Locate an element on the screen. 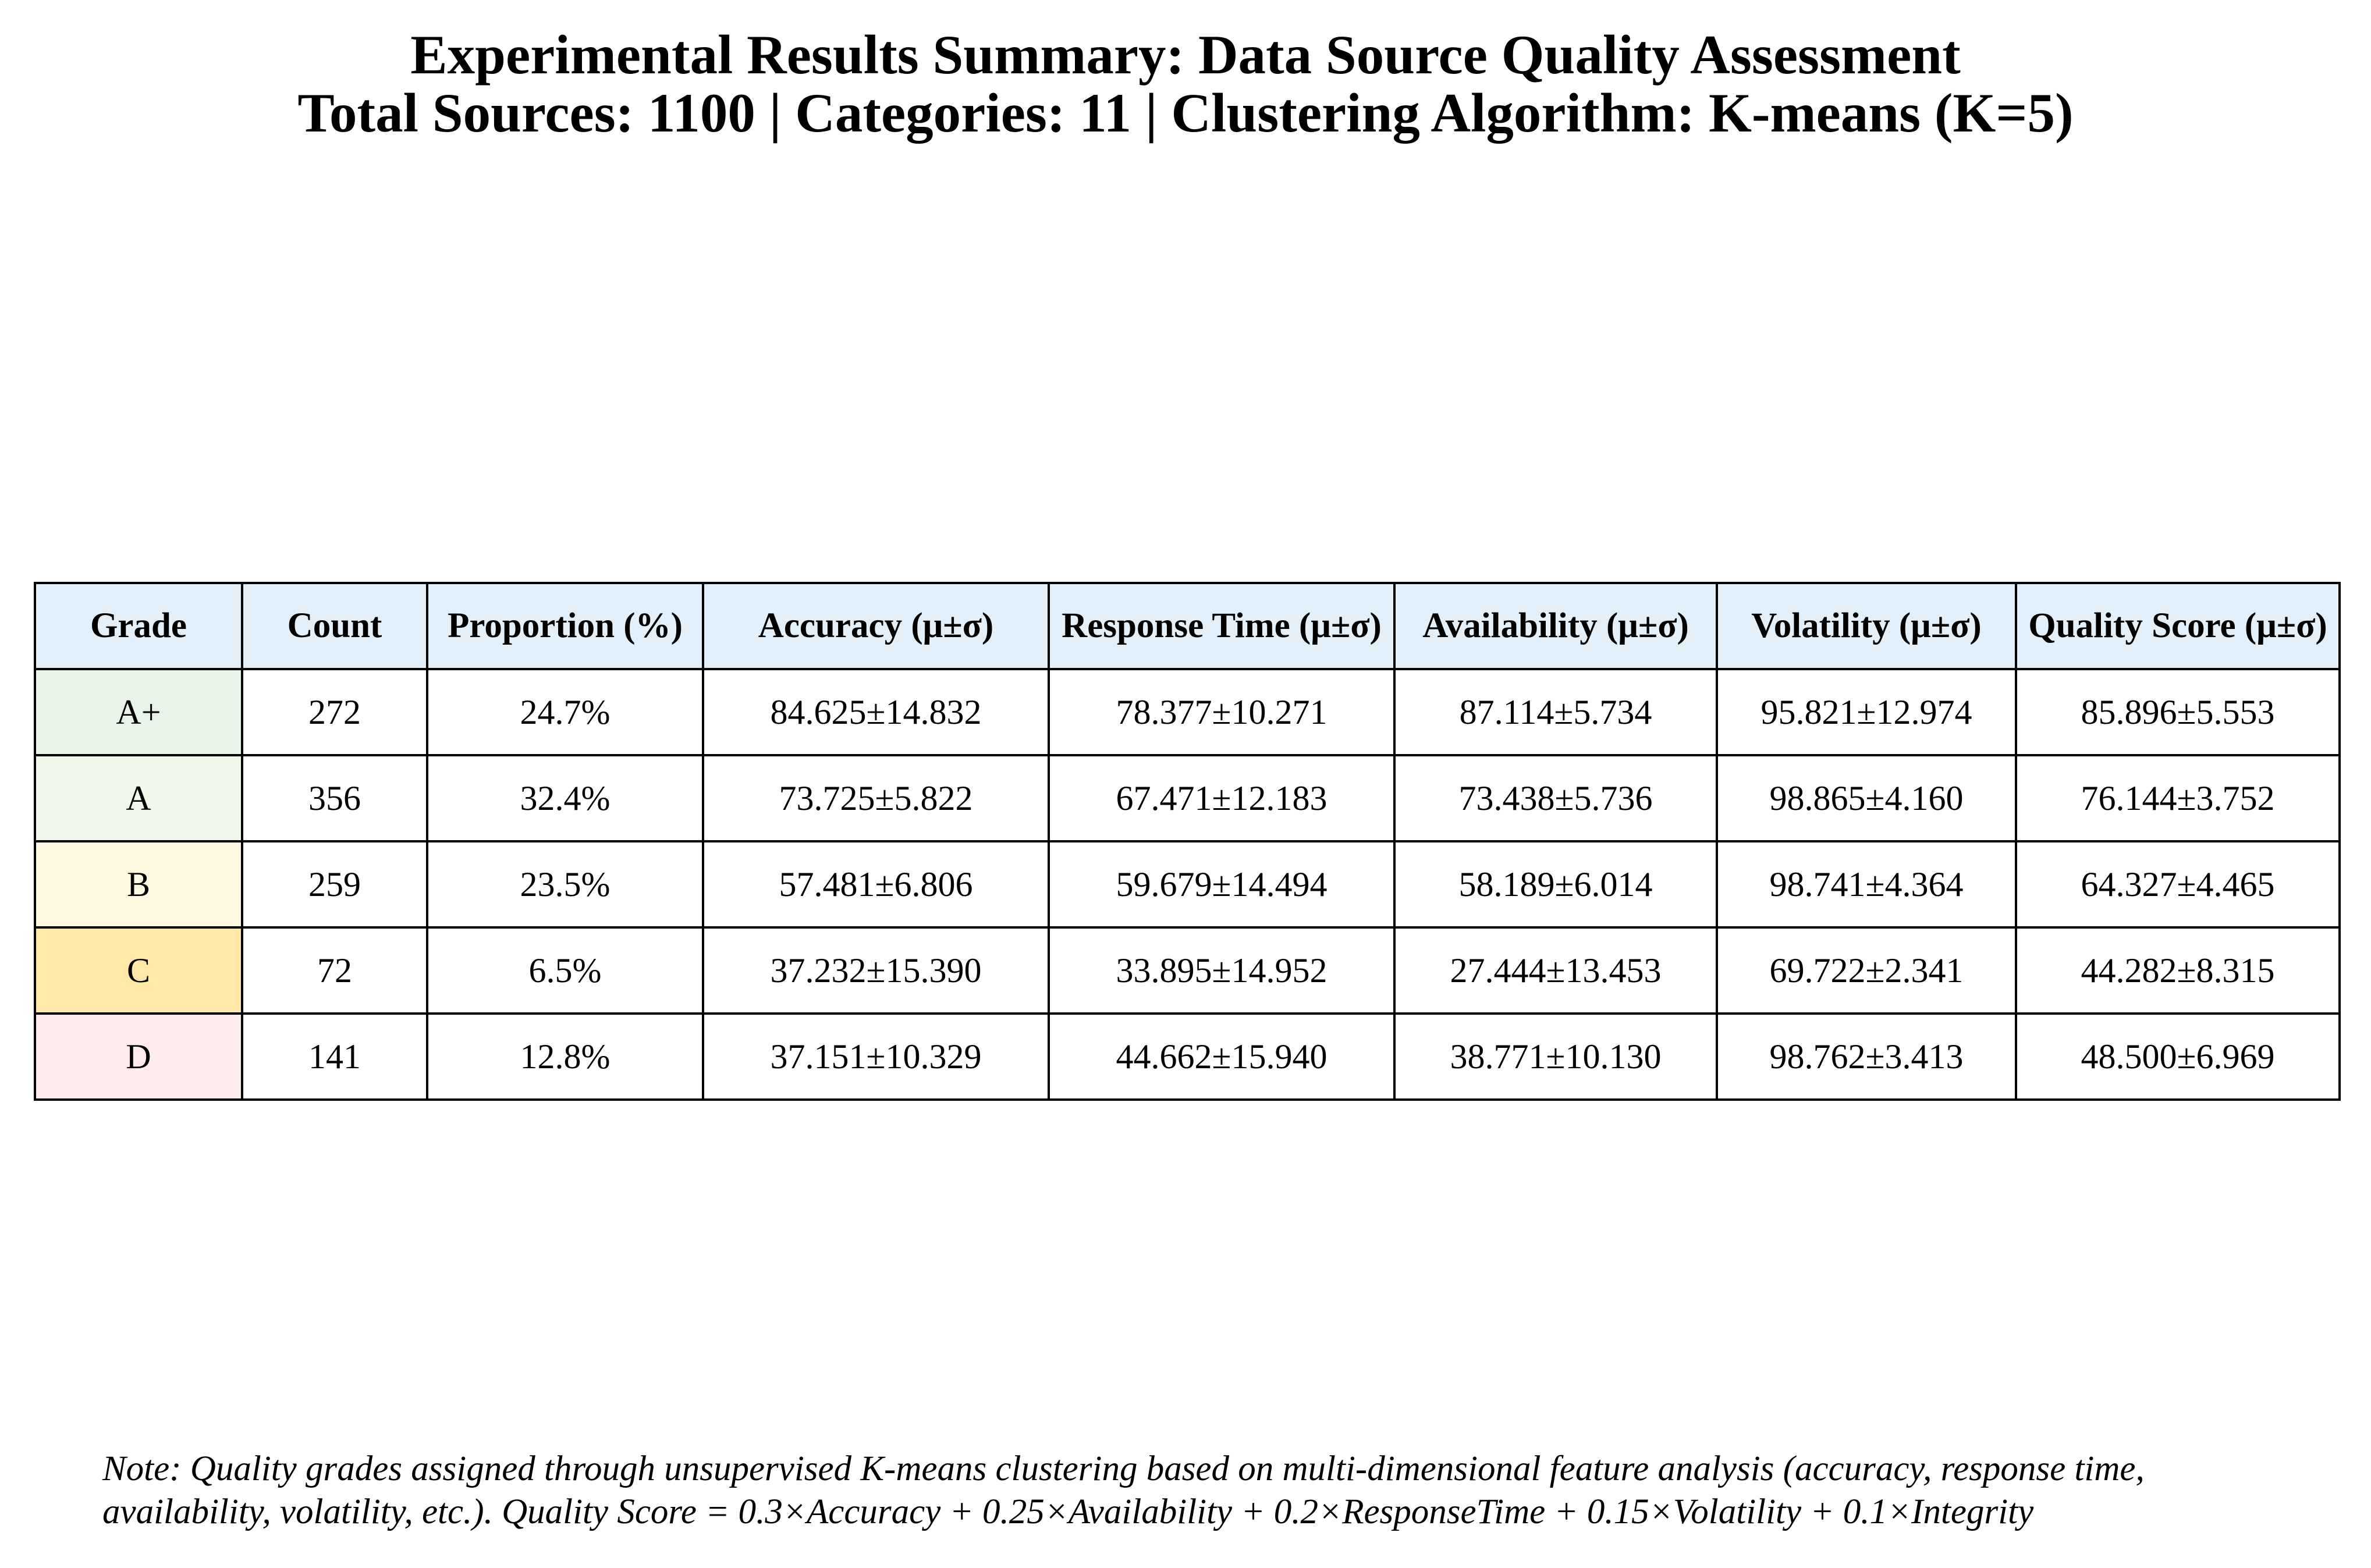  accuracy-cell: 37.232±15.390 is located at coordinates (876, 970).